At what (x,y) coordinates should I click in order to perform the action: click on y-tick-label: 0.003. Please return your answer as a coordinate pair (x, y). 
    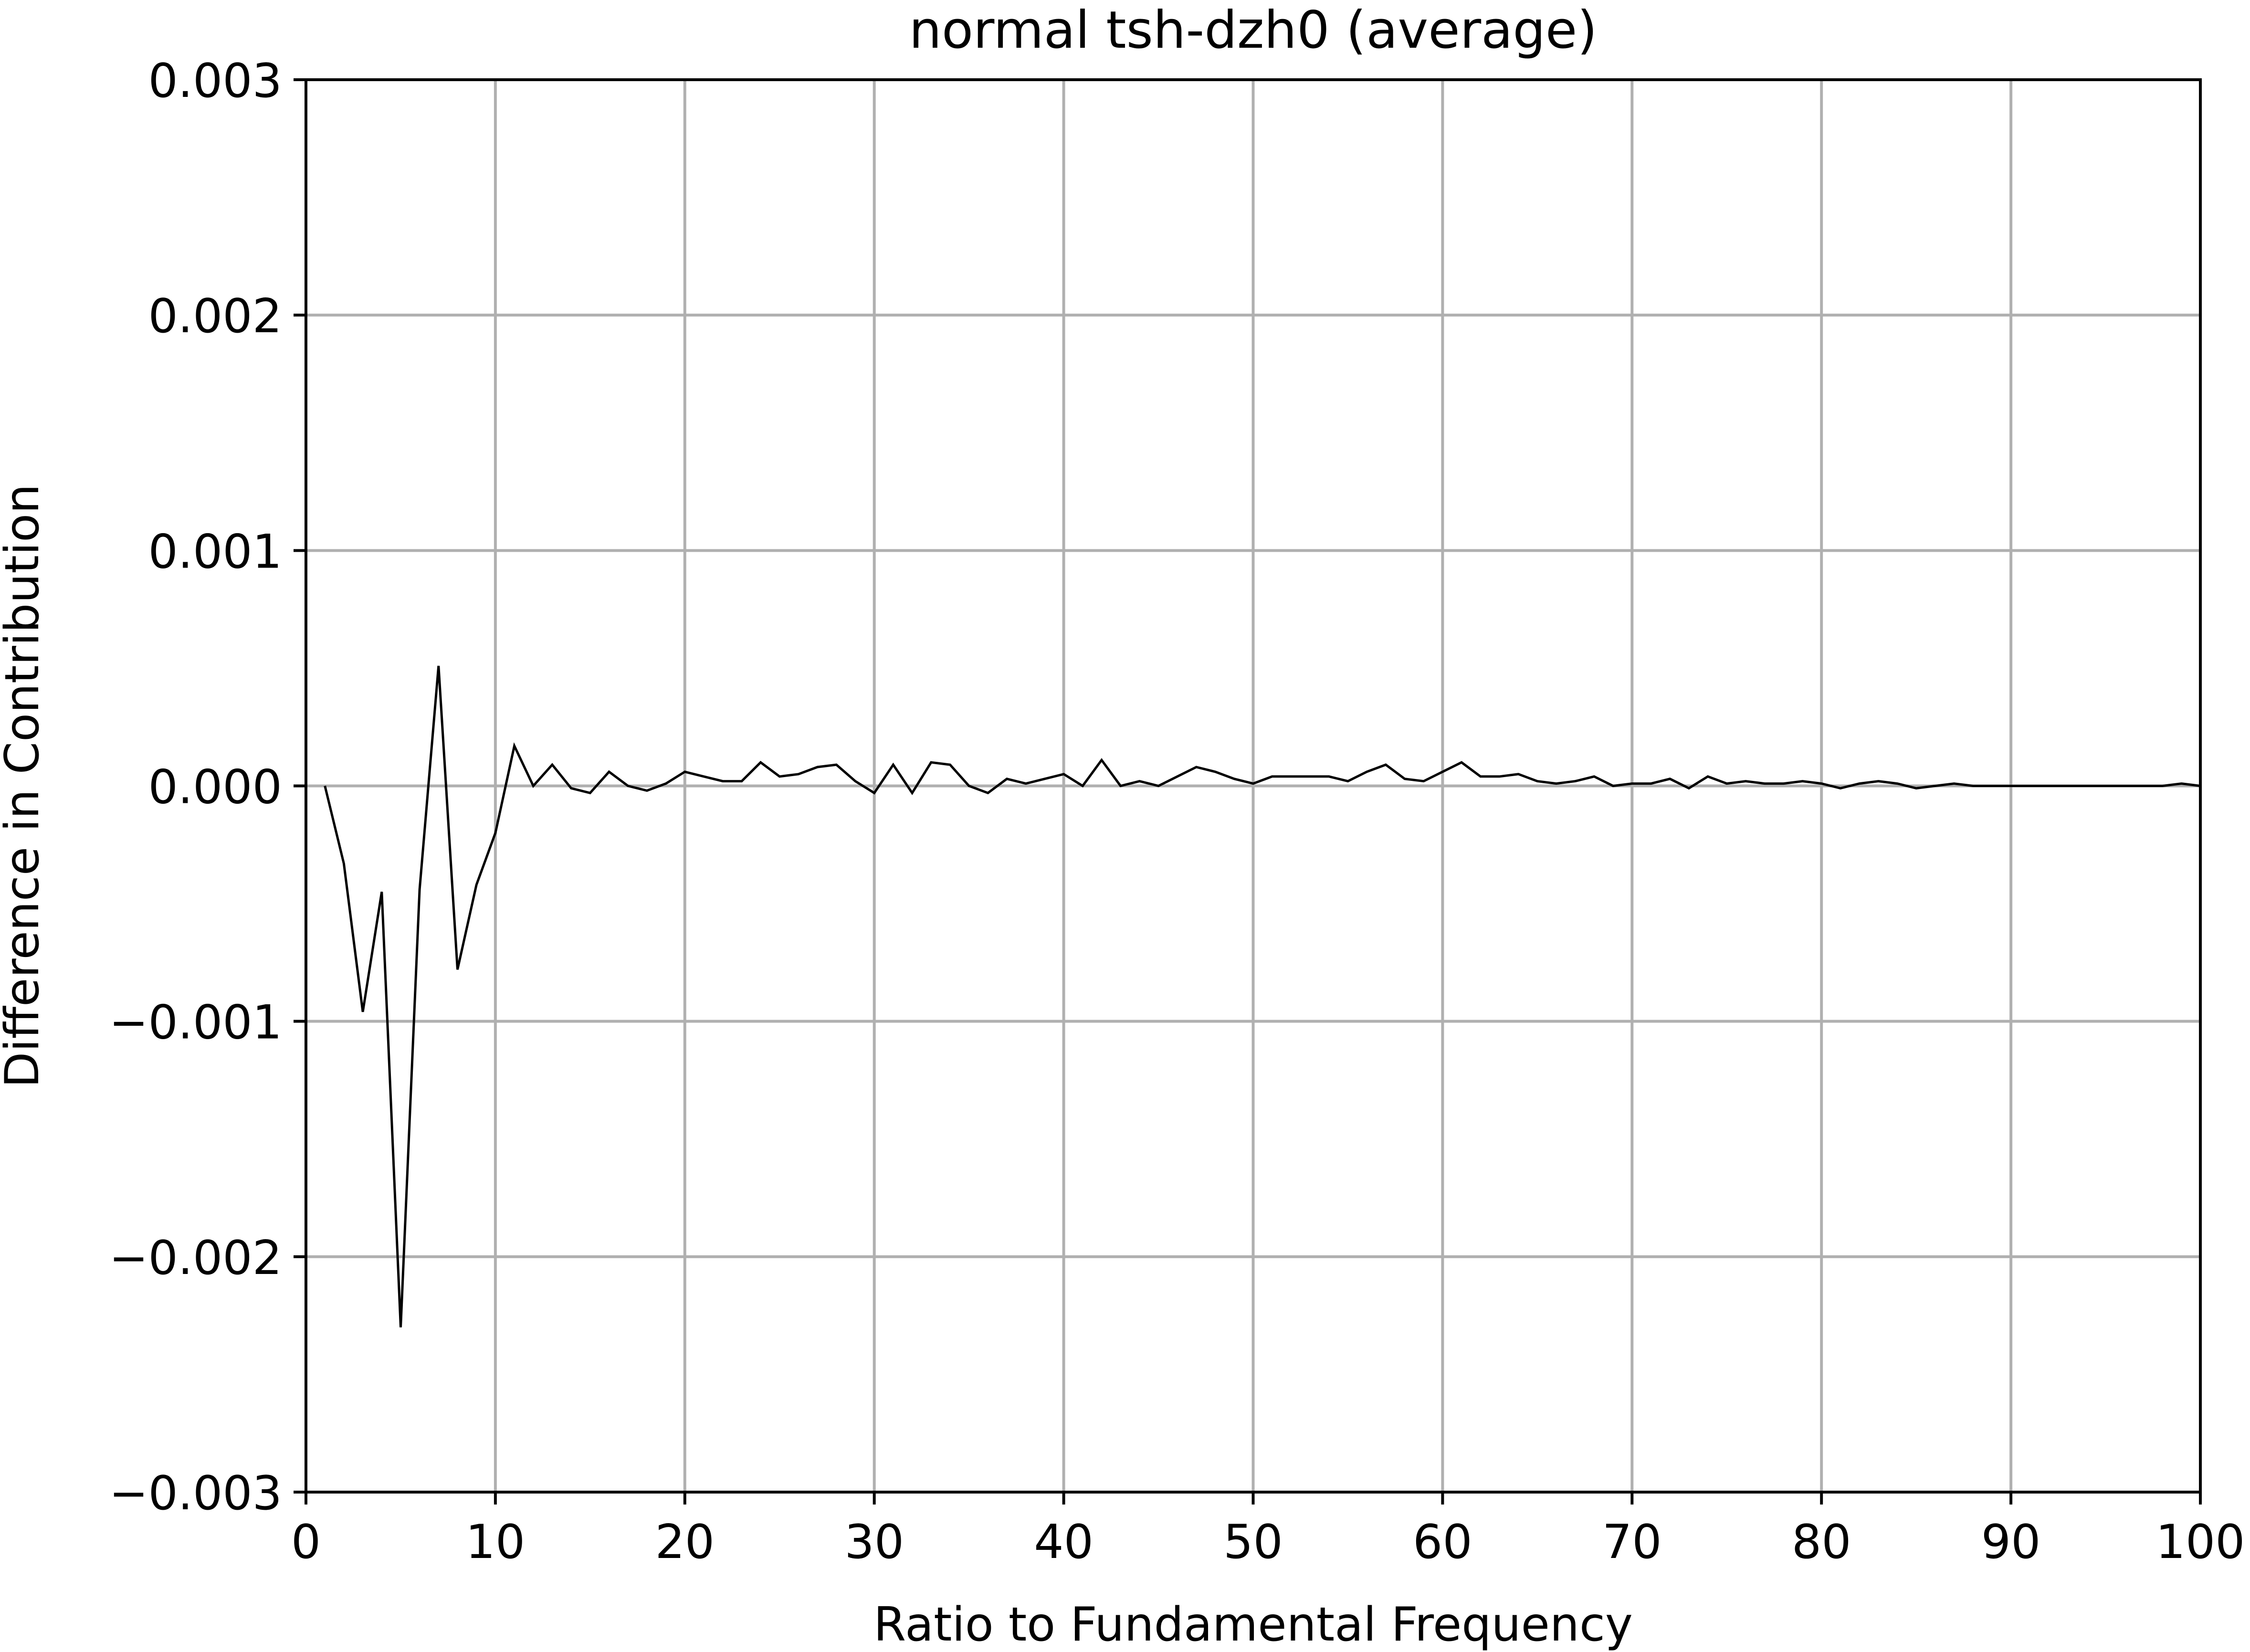
    Looking at the image, I should click on (215, 81).